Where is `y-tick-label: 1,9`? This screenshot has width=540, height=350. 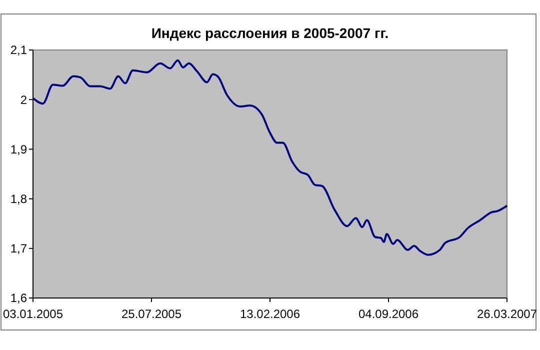
y-tick-label: 1,9 is located at coordinates (19, 149).